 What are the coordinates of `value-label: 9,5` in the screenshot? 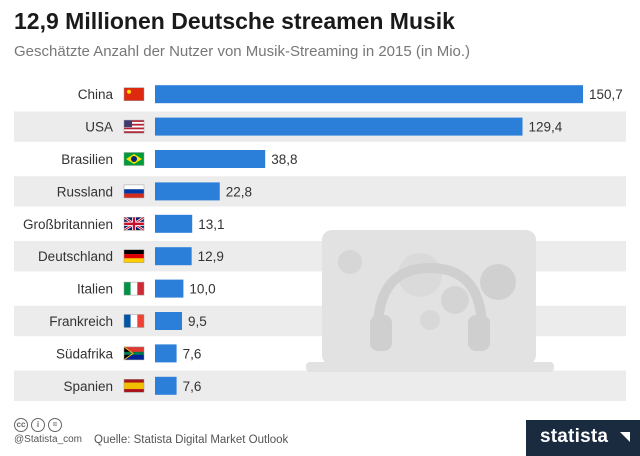 It's located at (197, 321).